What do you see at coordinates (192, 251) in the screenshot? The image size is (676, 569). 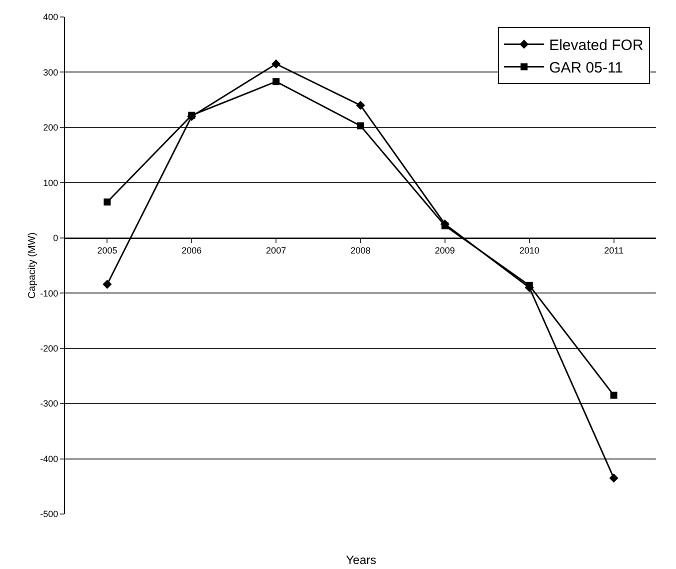 I see `x-tick-label: 2006` at bounding box center [192, 251].